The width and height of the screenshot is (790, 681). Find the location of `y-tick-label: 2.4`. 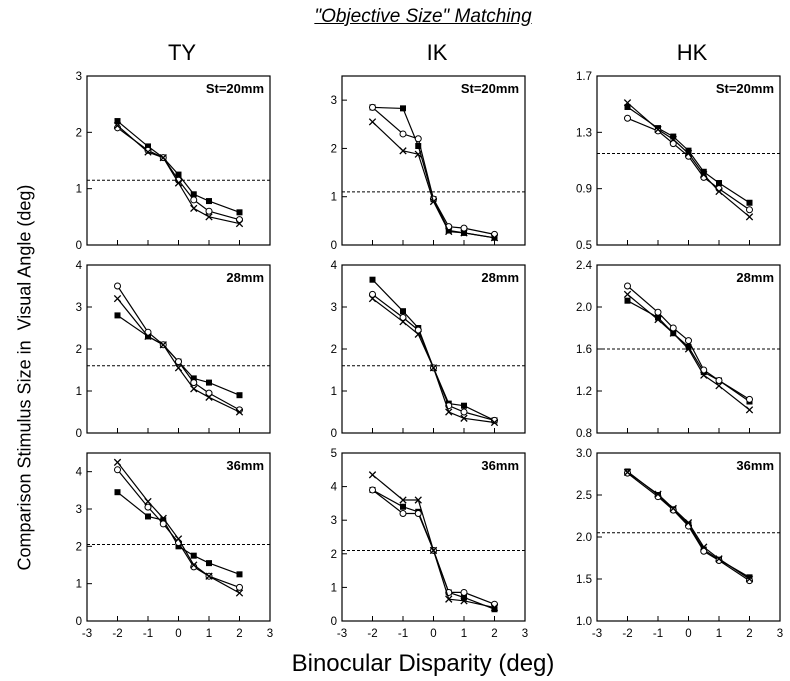

y-tick-label: 2.4 is located at coordinates (584, 266).